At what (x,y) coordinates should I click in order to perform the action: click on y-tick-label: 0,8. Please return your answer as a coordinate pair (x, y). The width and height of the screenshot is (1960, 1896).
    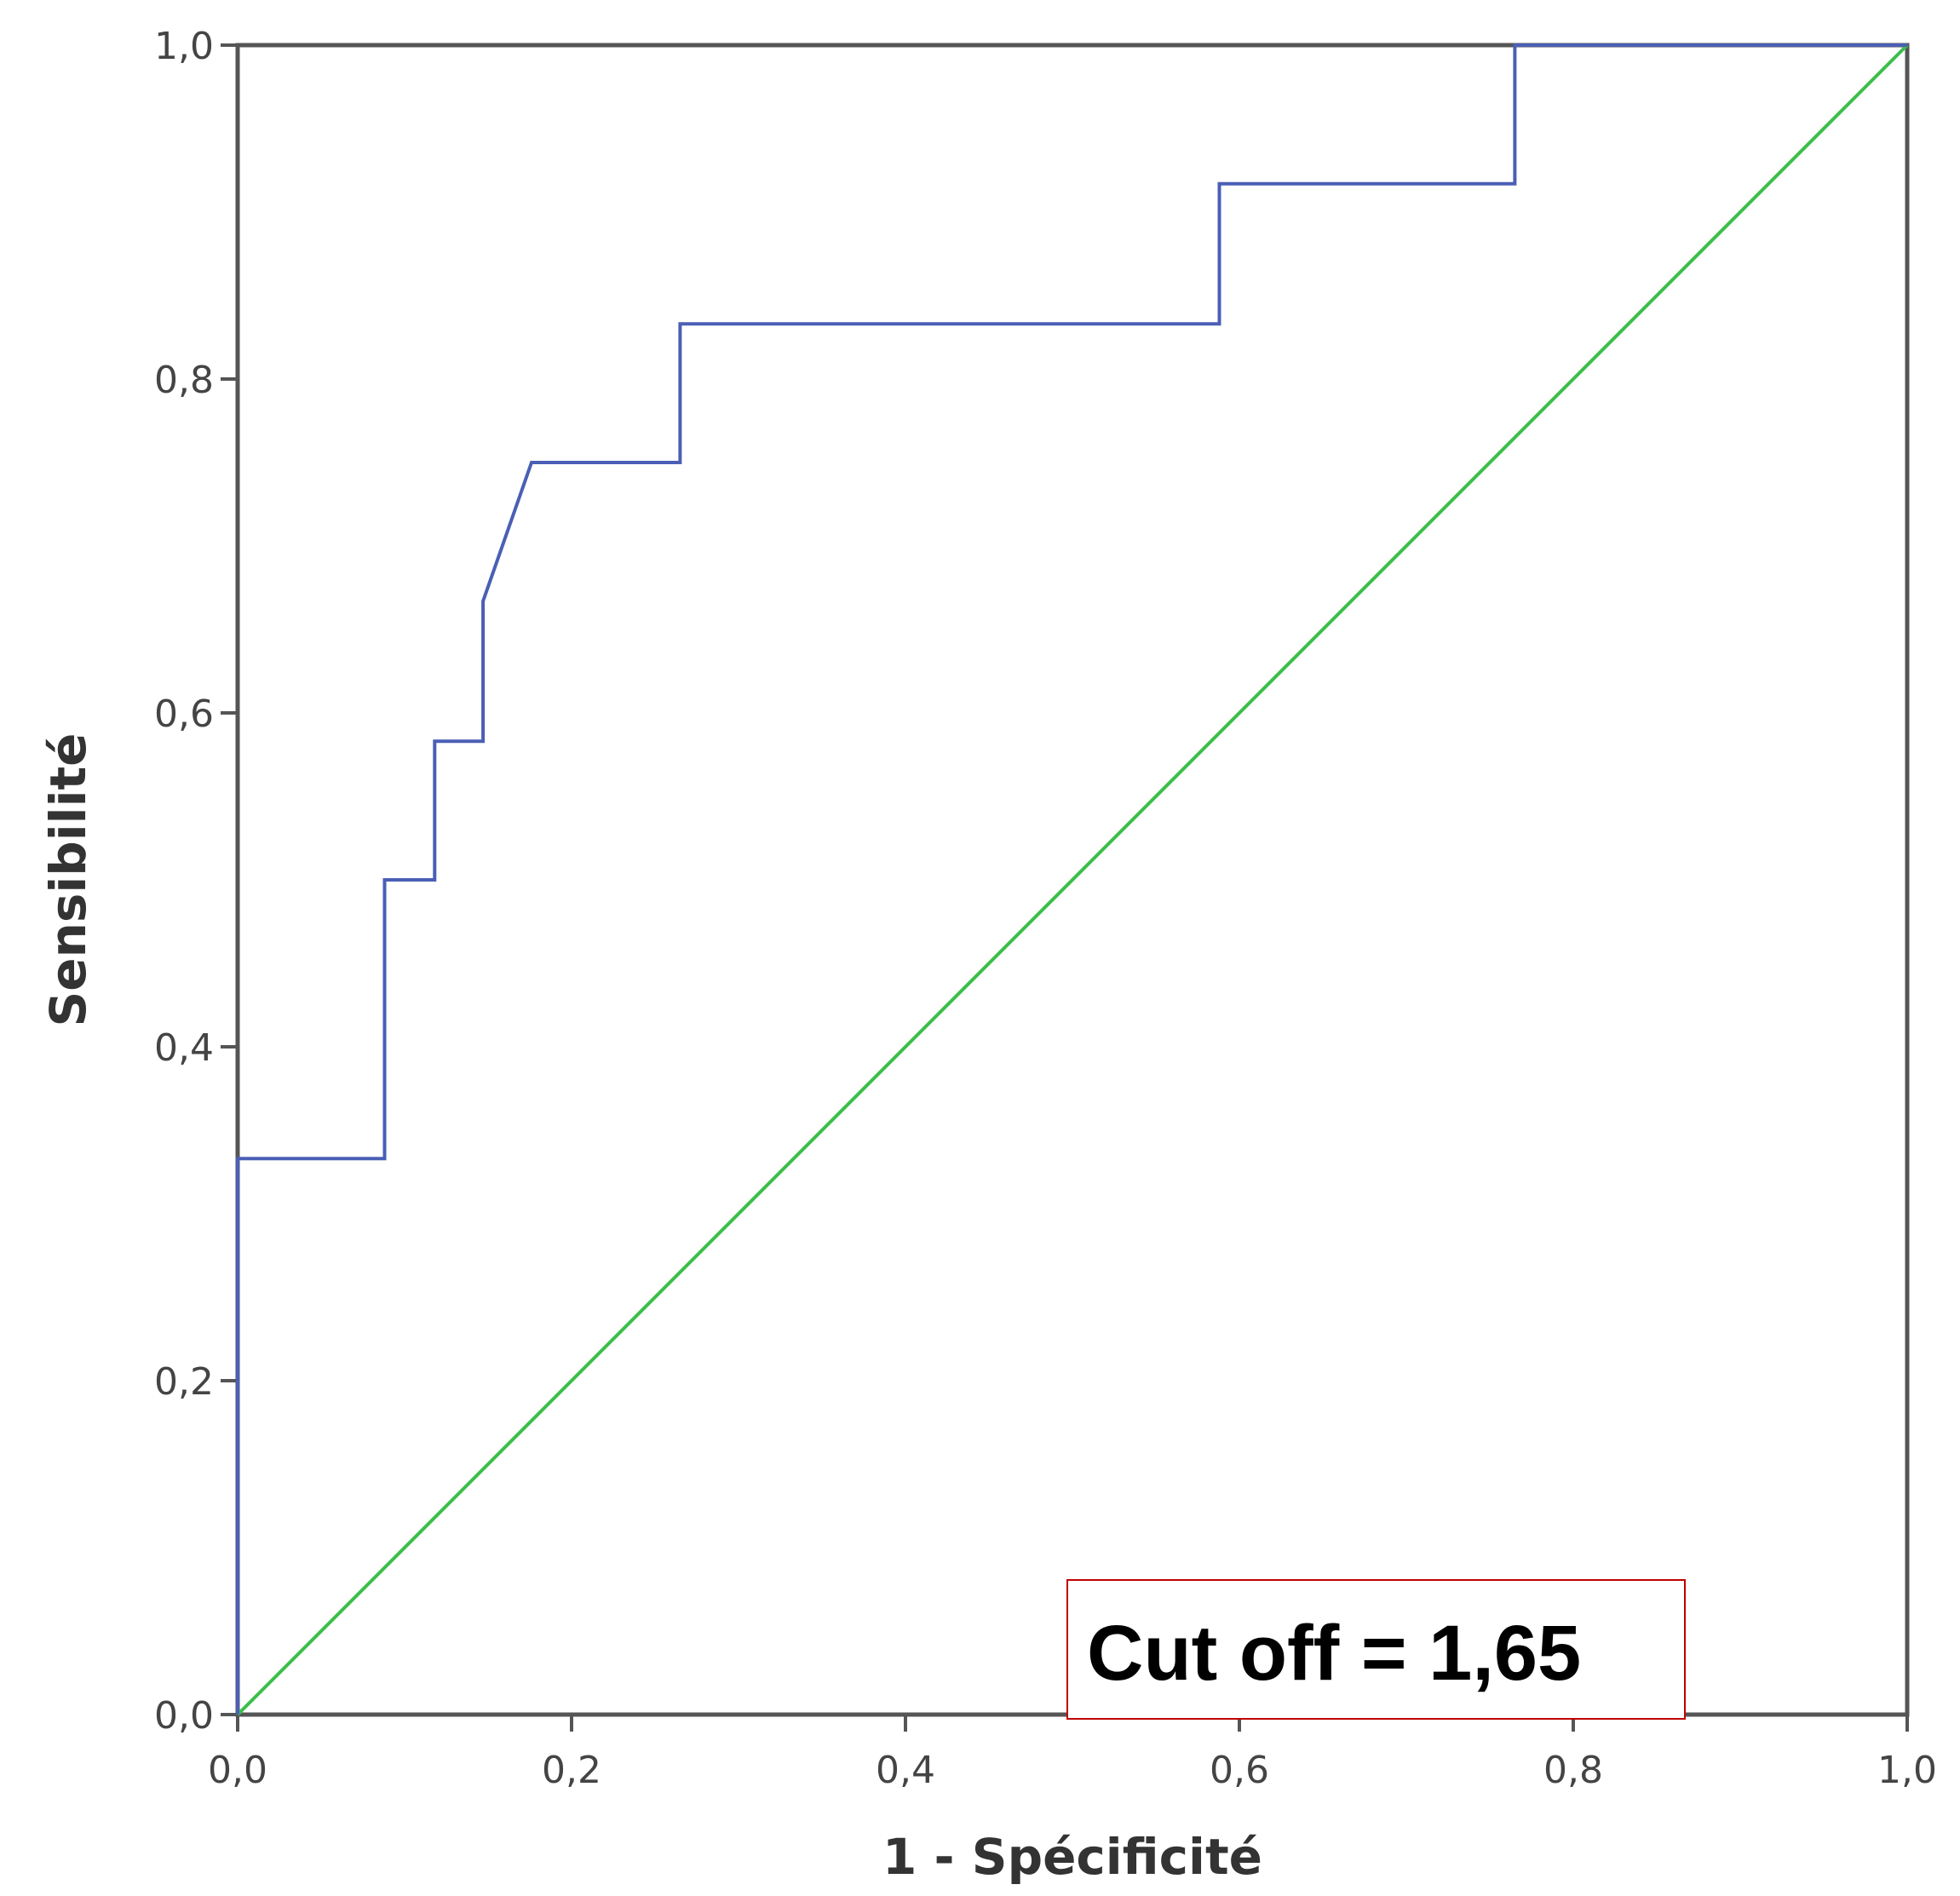
    Looking at the image, I should click on (184, 380).